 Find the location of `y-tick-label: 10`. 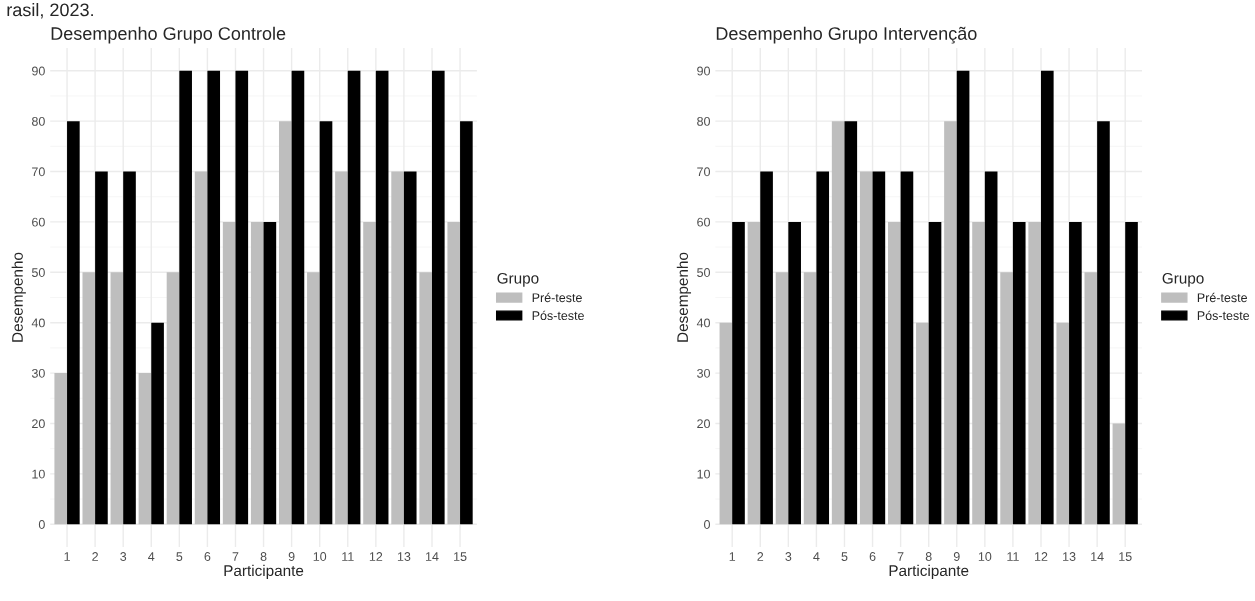

y-tick-label: 10 is located at coordinates (703, 474).